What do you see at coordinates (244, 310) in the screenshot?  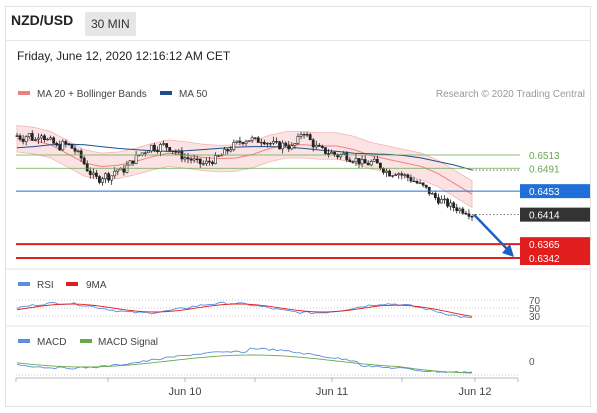 I see `rsi-ma-line` at bounding box center [244, 310].